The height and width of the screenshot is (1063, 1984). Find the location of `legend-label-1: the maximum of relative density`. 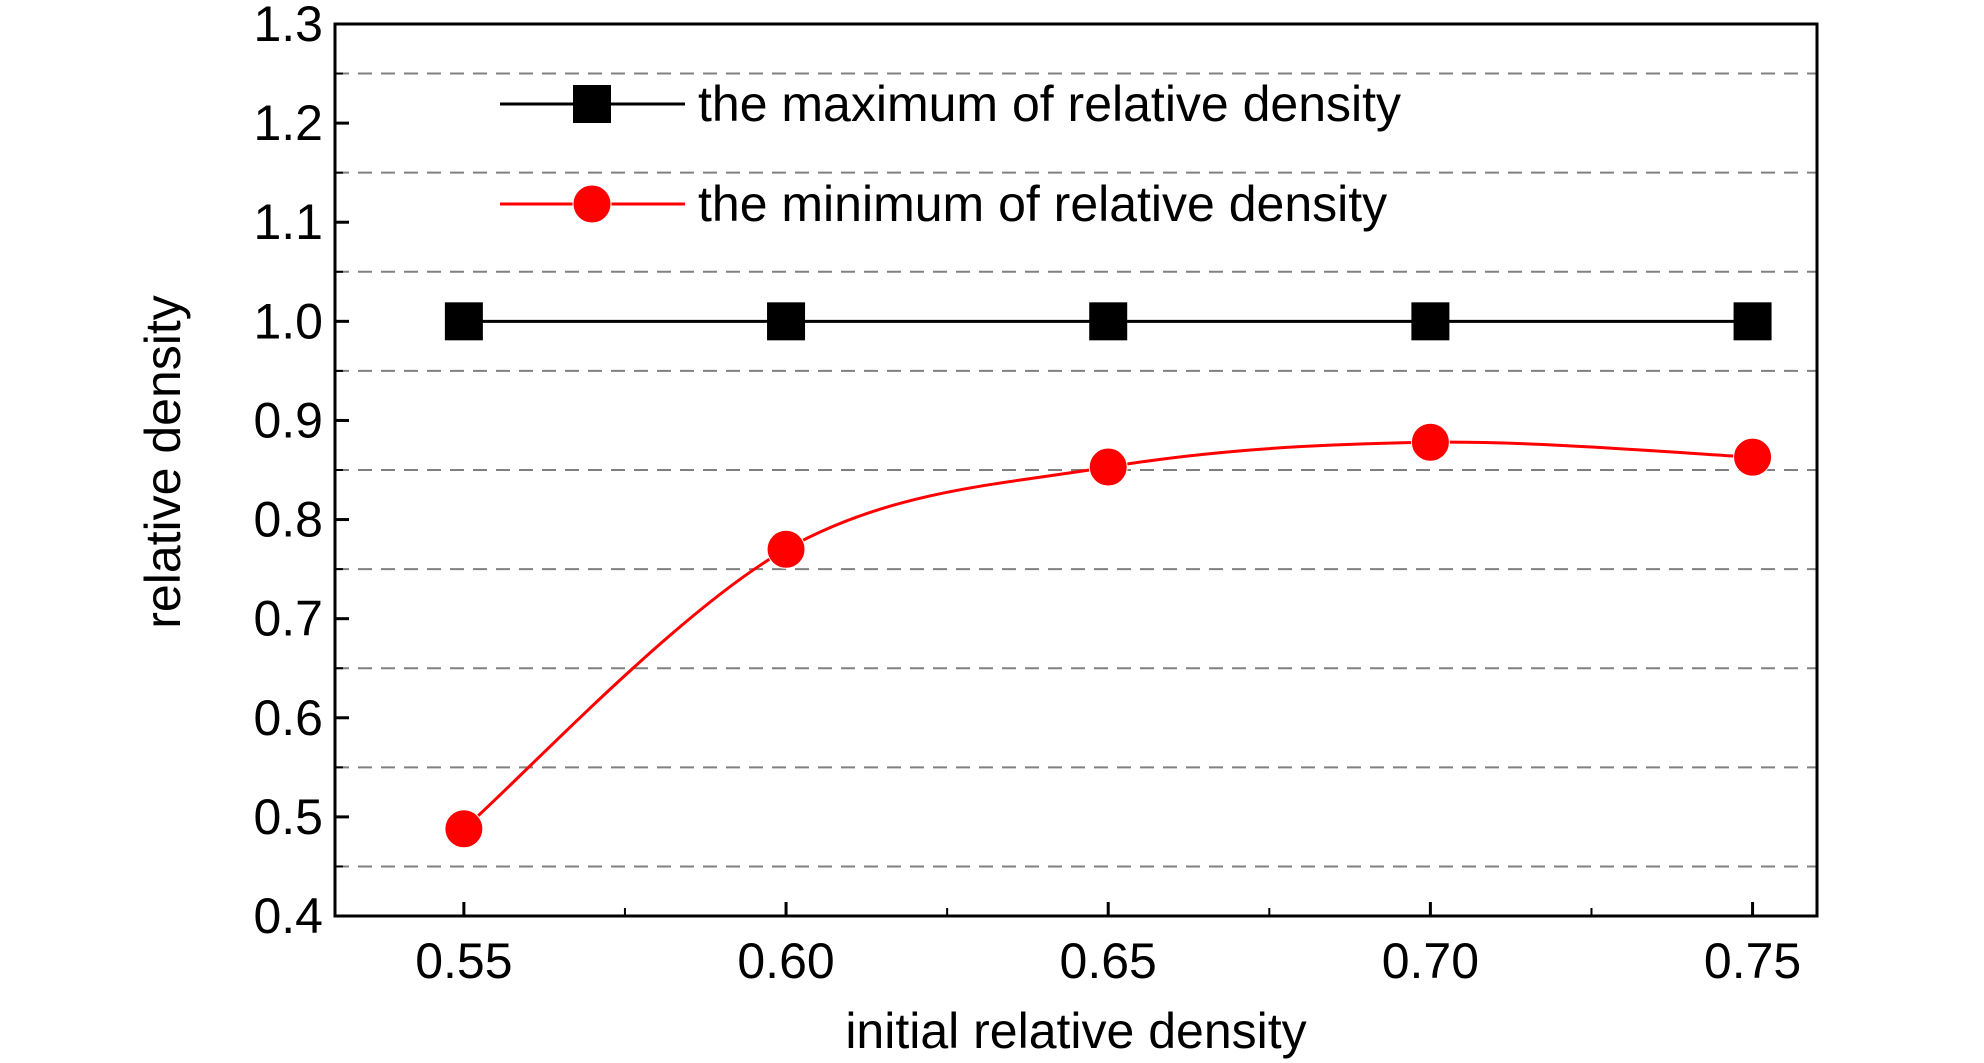

legend-label-1: the maximum of relative density is located at coordinates (1049, 104).